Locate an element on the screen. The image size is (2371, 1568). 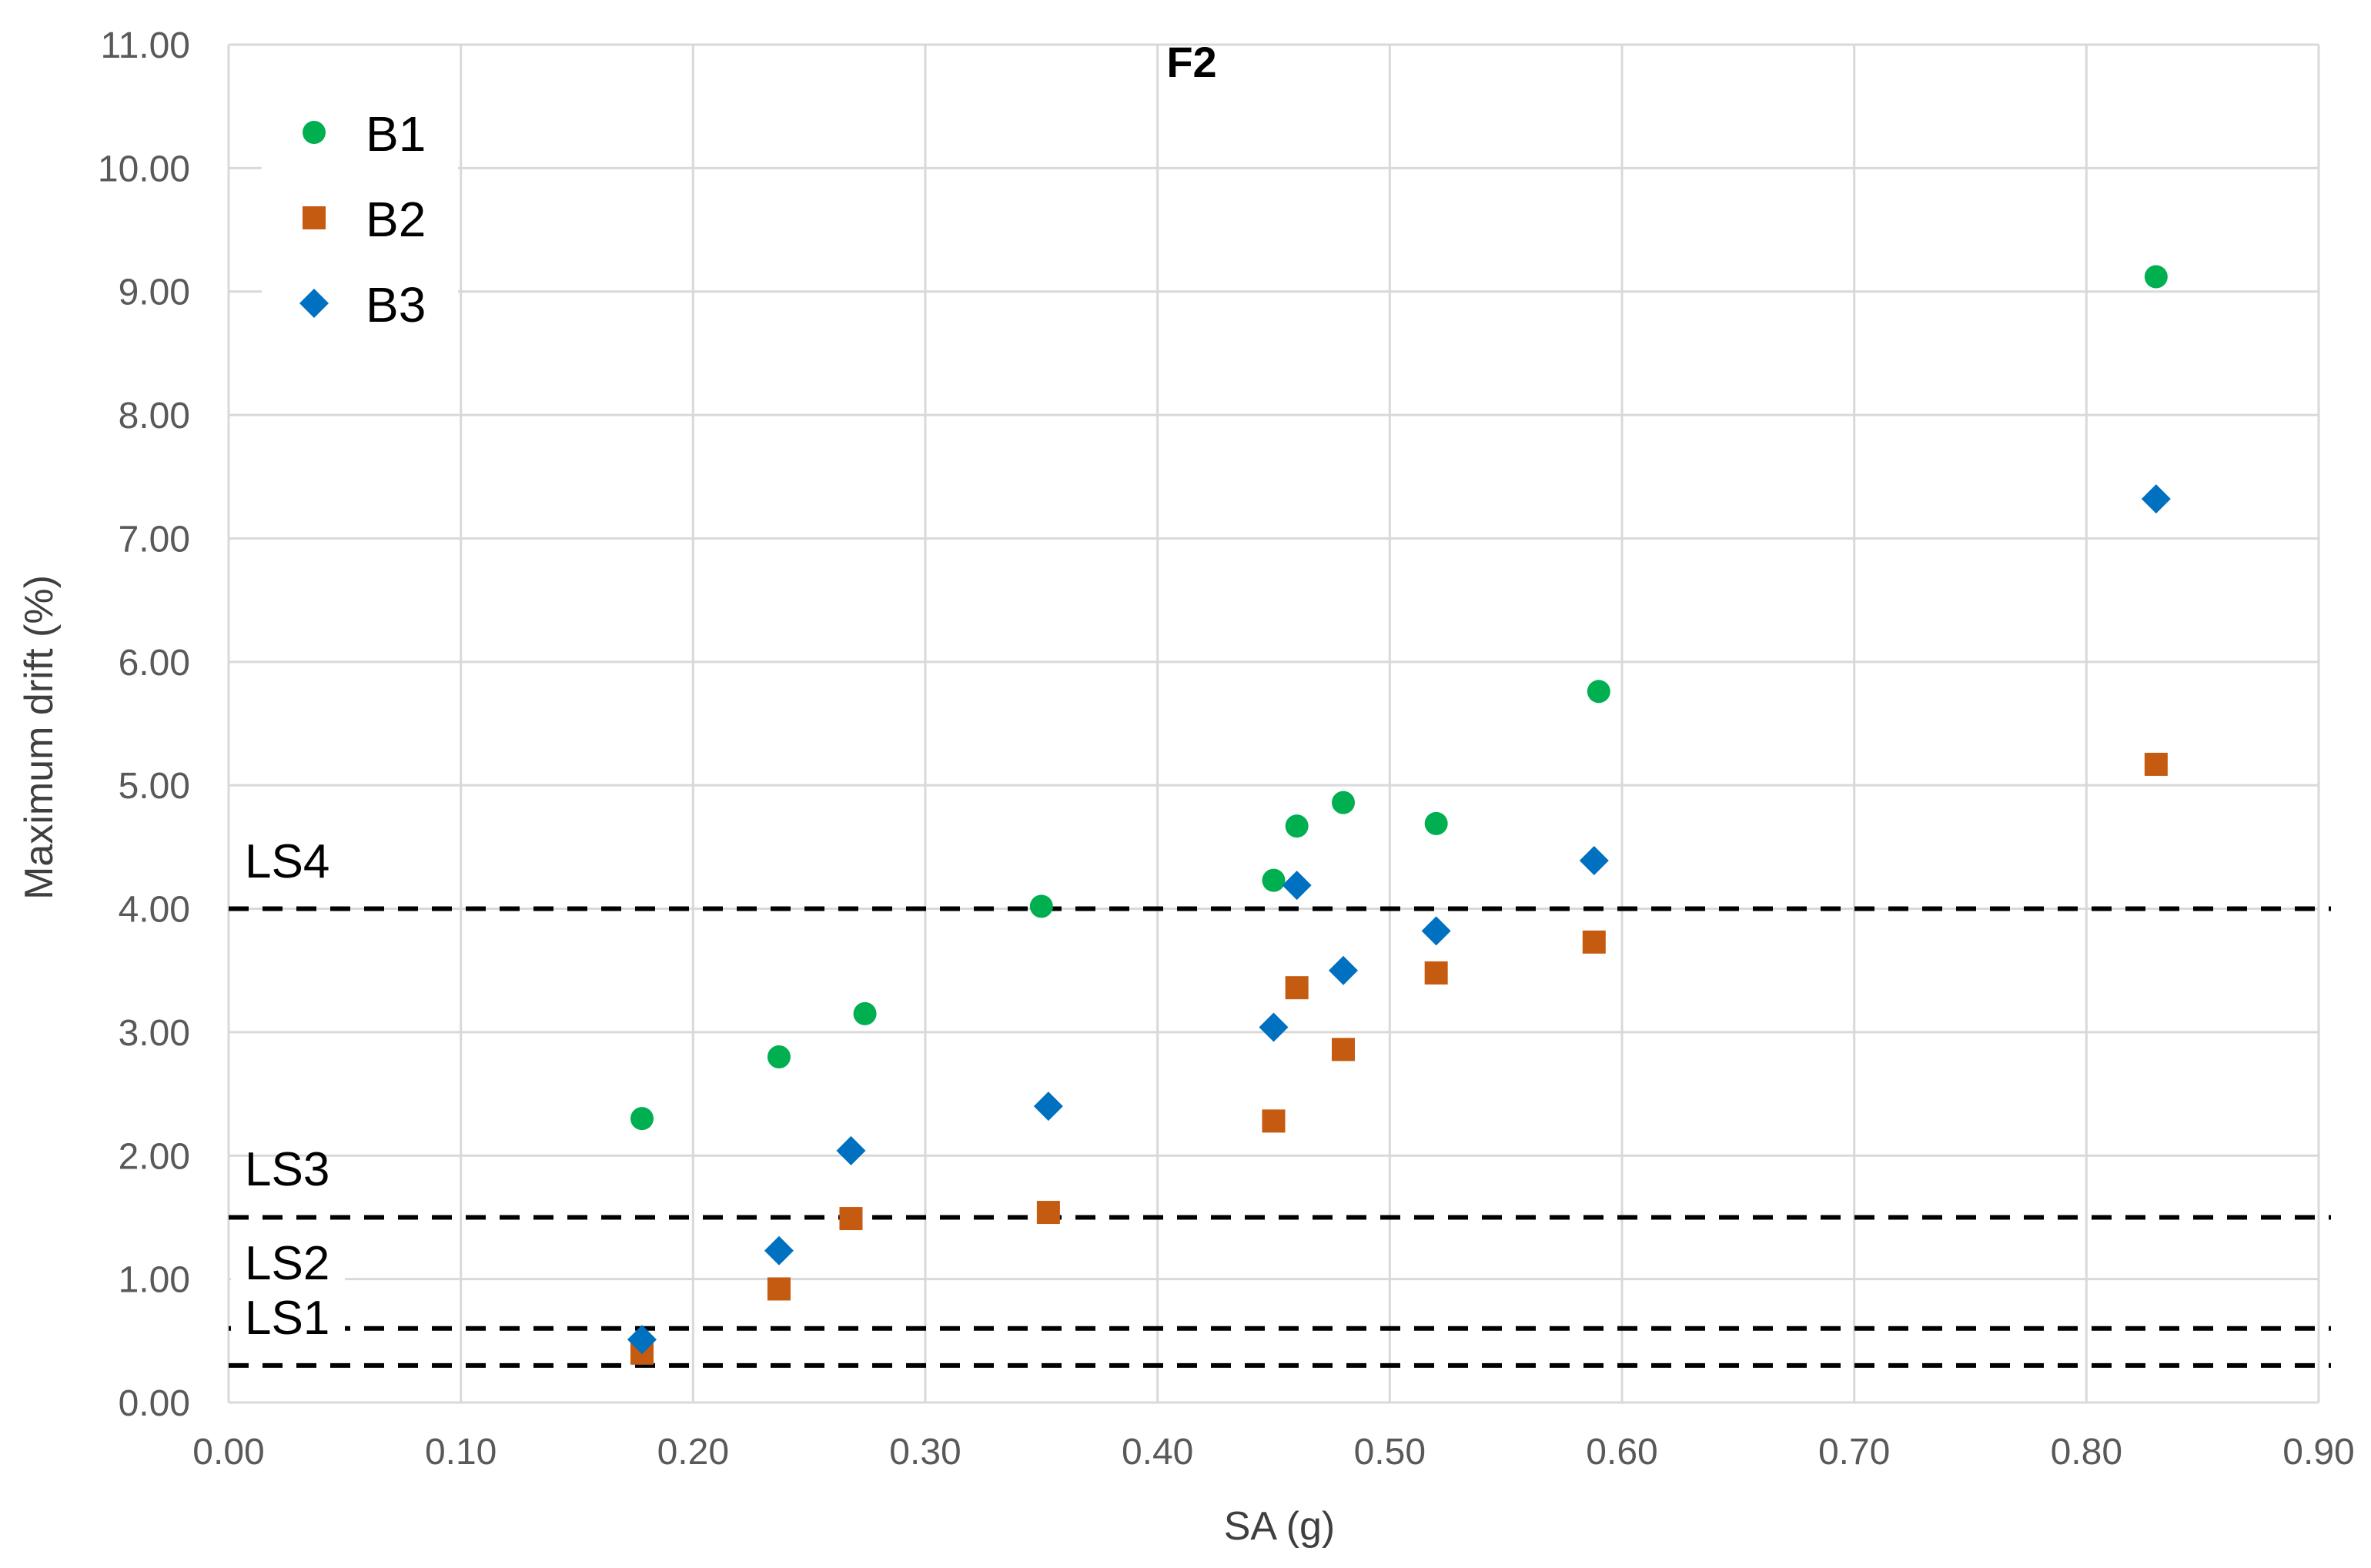
x-tick-label: 0.40 is located at coordinates (1157, 1452).